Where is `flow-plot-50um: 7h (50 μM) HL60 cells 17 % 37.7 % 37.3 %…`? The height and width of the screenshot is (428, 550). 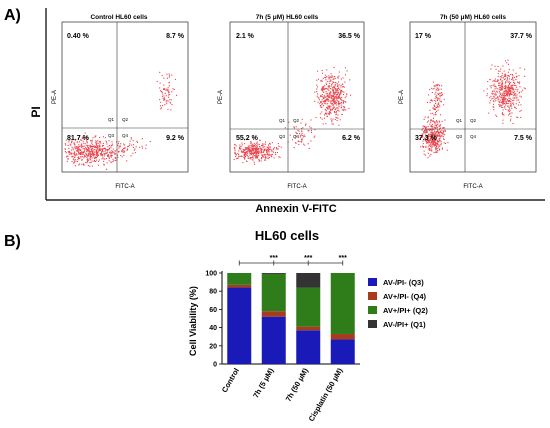
flow-plot-50um: 7h (50 μM) HL60 cells 17 % 37.7 % 37.3 %… is located at coordinates (468, 102).